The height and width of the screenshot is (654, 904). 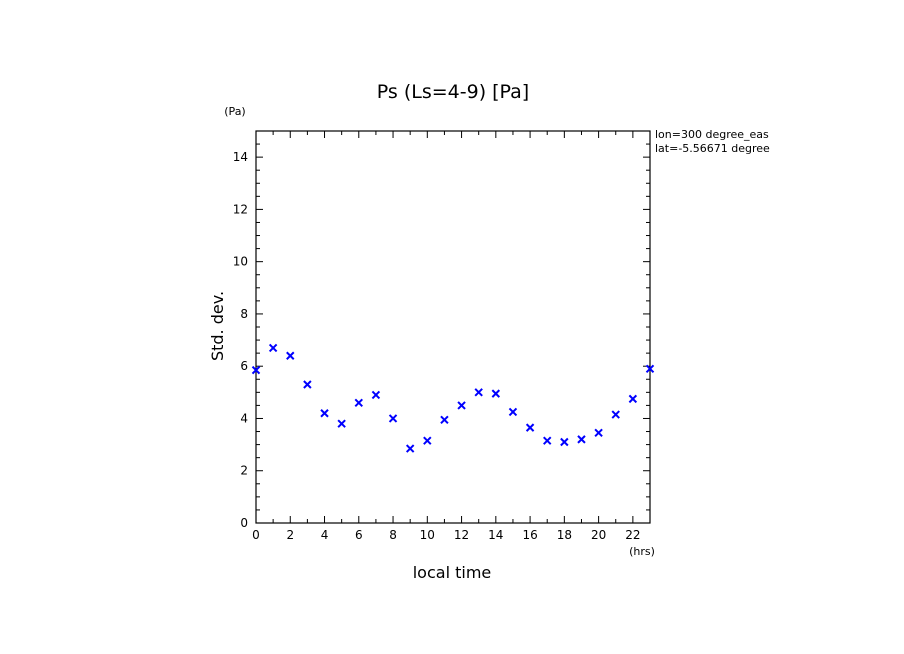 What do you see at coordinates (244, 523) in the screenshot?
I see `y-tick-label: 0` at bounding box center [244, 523].